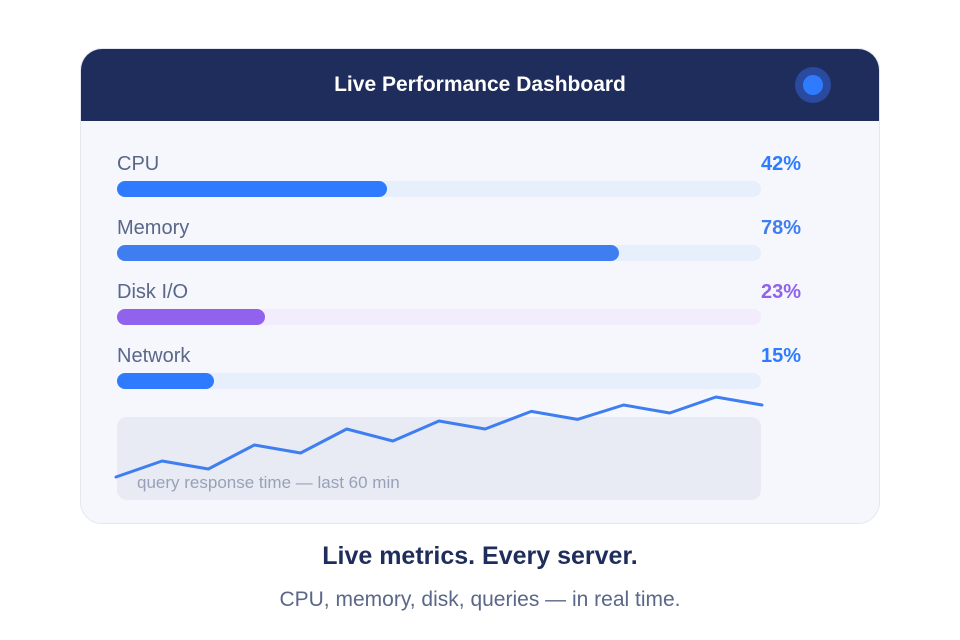  I want to click on dashboard-header: Live Performance Dashboard, so click(480, 85).